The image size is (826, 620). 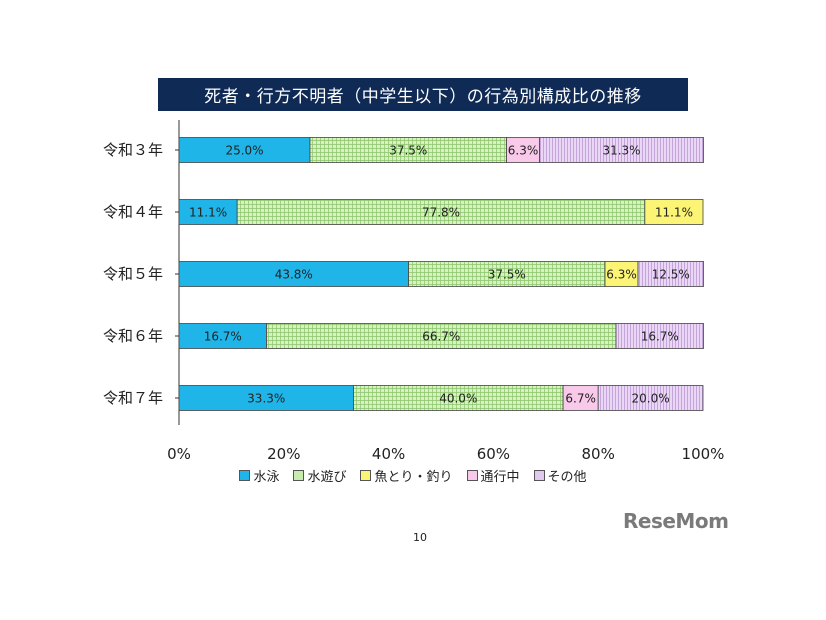 I want to click on chart-title: 死者・行方不明者（中学生以下）の行為別構成比の推移, so click(x=423, y=94).